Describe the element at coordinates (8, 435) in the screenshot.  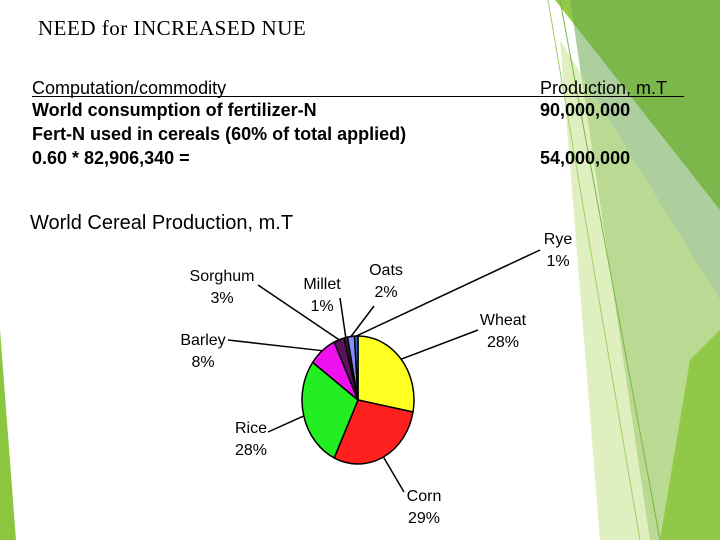
I see `deco-shape-left-bottom` at that location.